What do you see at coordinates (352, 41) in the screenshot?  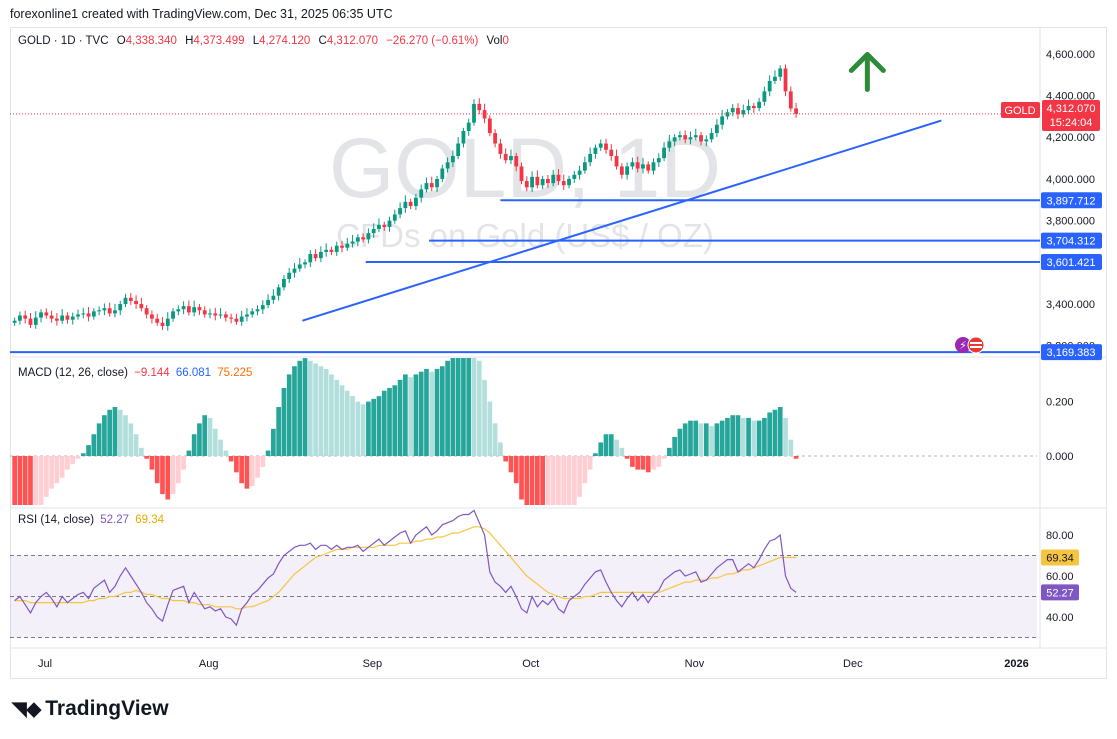 I see `close-value: 4,312.070` at bounding box center [352, 41].